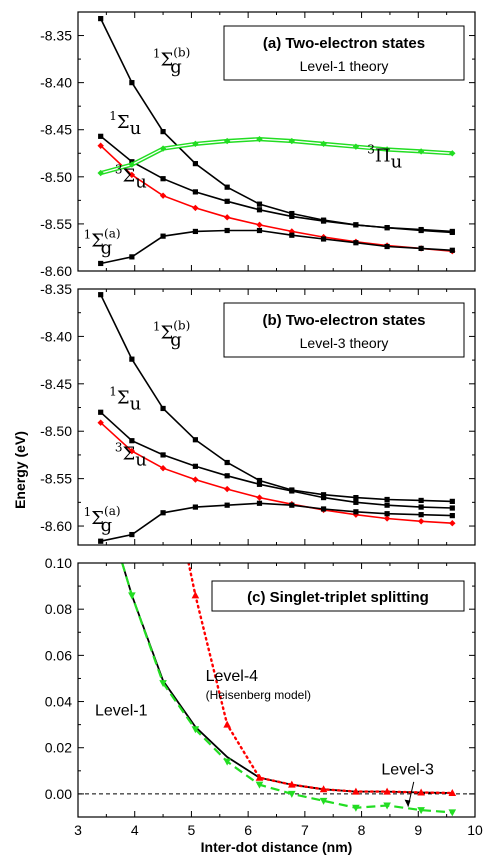 This screenshot has width=485, height=856. What do you see at coordinates (136, 128) in the screenshot?
I see `state-label-subscript: u` at bounding box center [136, 128].